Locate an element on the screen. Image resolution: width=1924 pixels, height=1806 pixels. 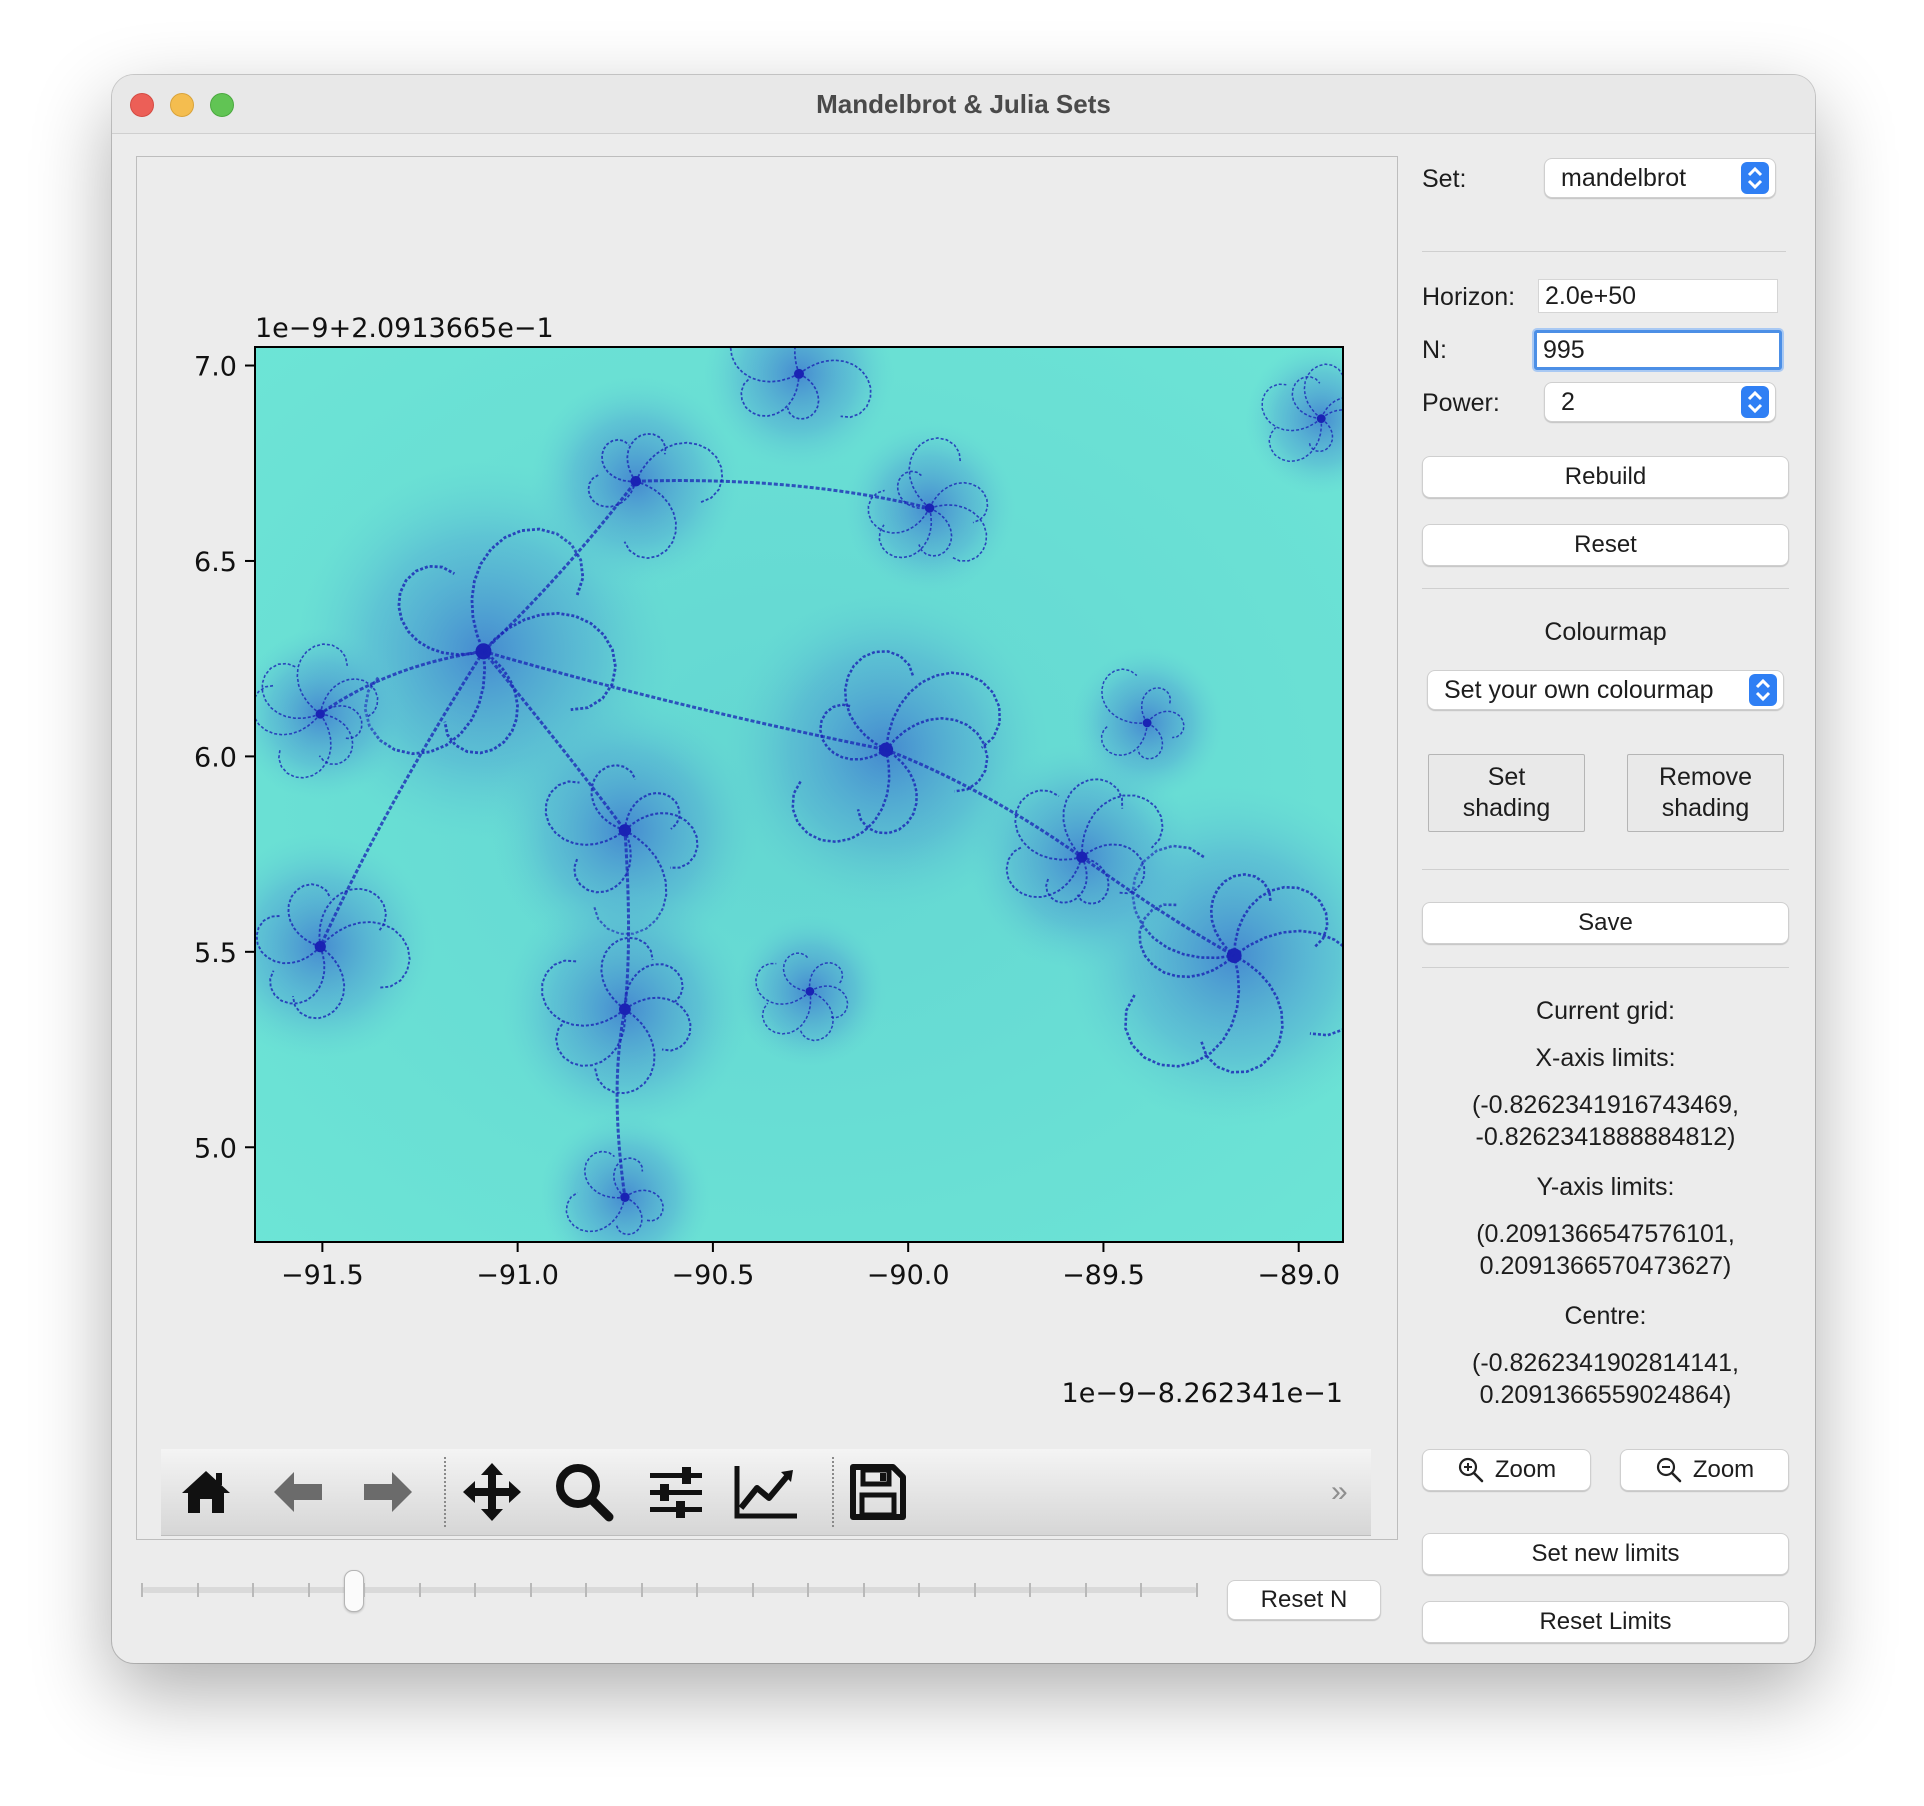
rebuild-button: Rebuild is located at coordinates (1605, 477).